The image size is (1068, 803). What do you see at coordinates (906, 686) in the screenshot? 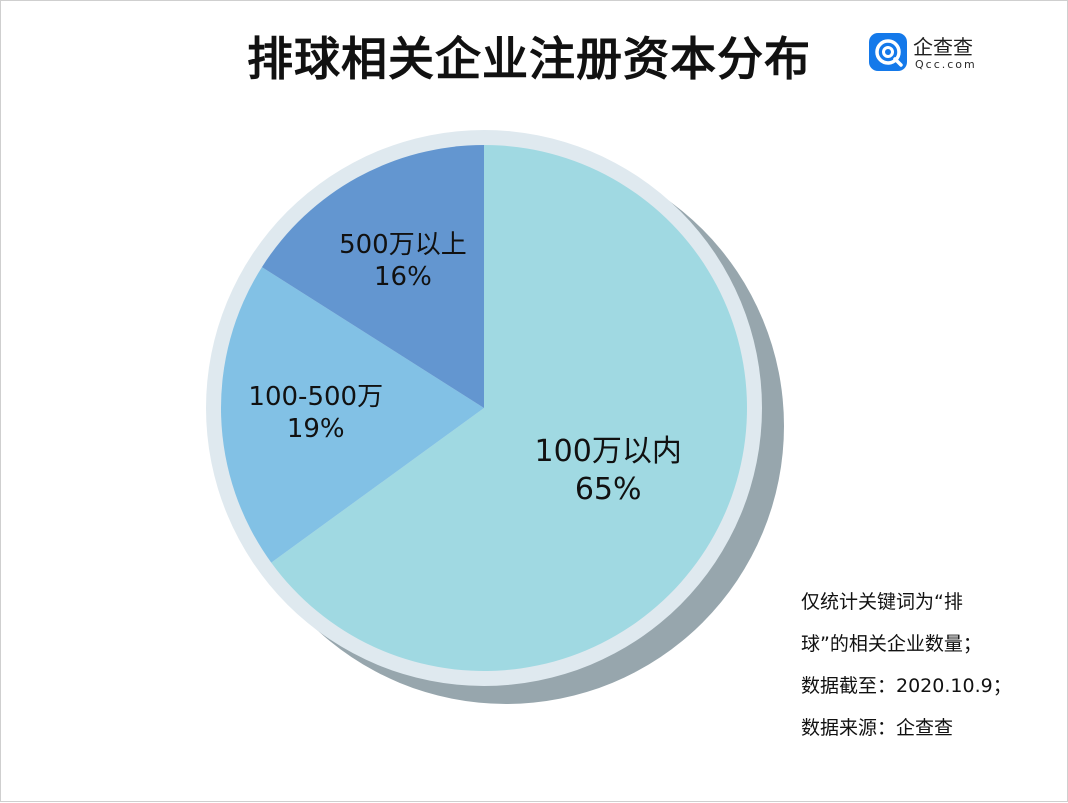
I see `footnote-line: 数据截至：2020.10.9；` at bounding box center [906, 686].